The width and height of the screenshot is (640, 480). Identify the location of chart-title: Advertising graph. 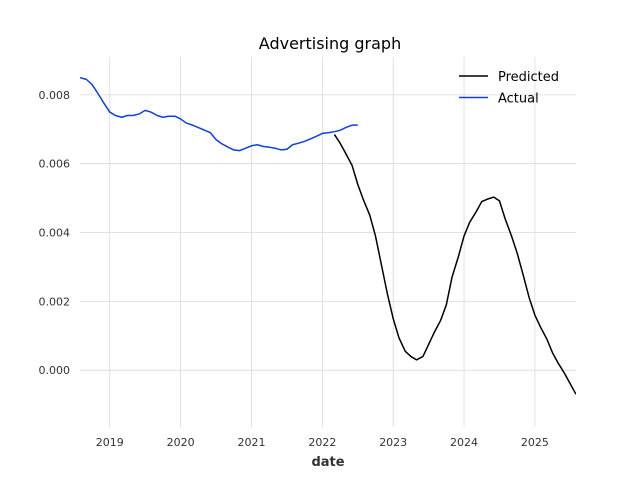
(330, 43).